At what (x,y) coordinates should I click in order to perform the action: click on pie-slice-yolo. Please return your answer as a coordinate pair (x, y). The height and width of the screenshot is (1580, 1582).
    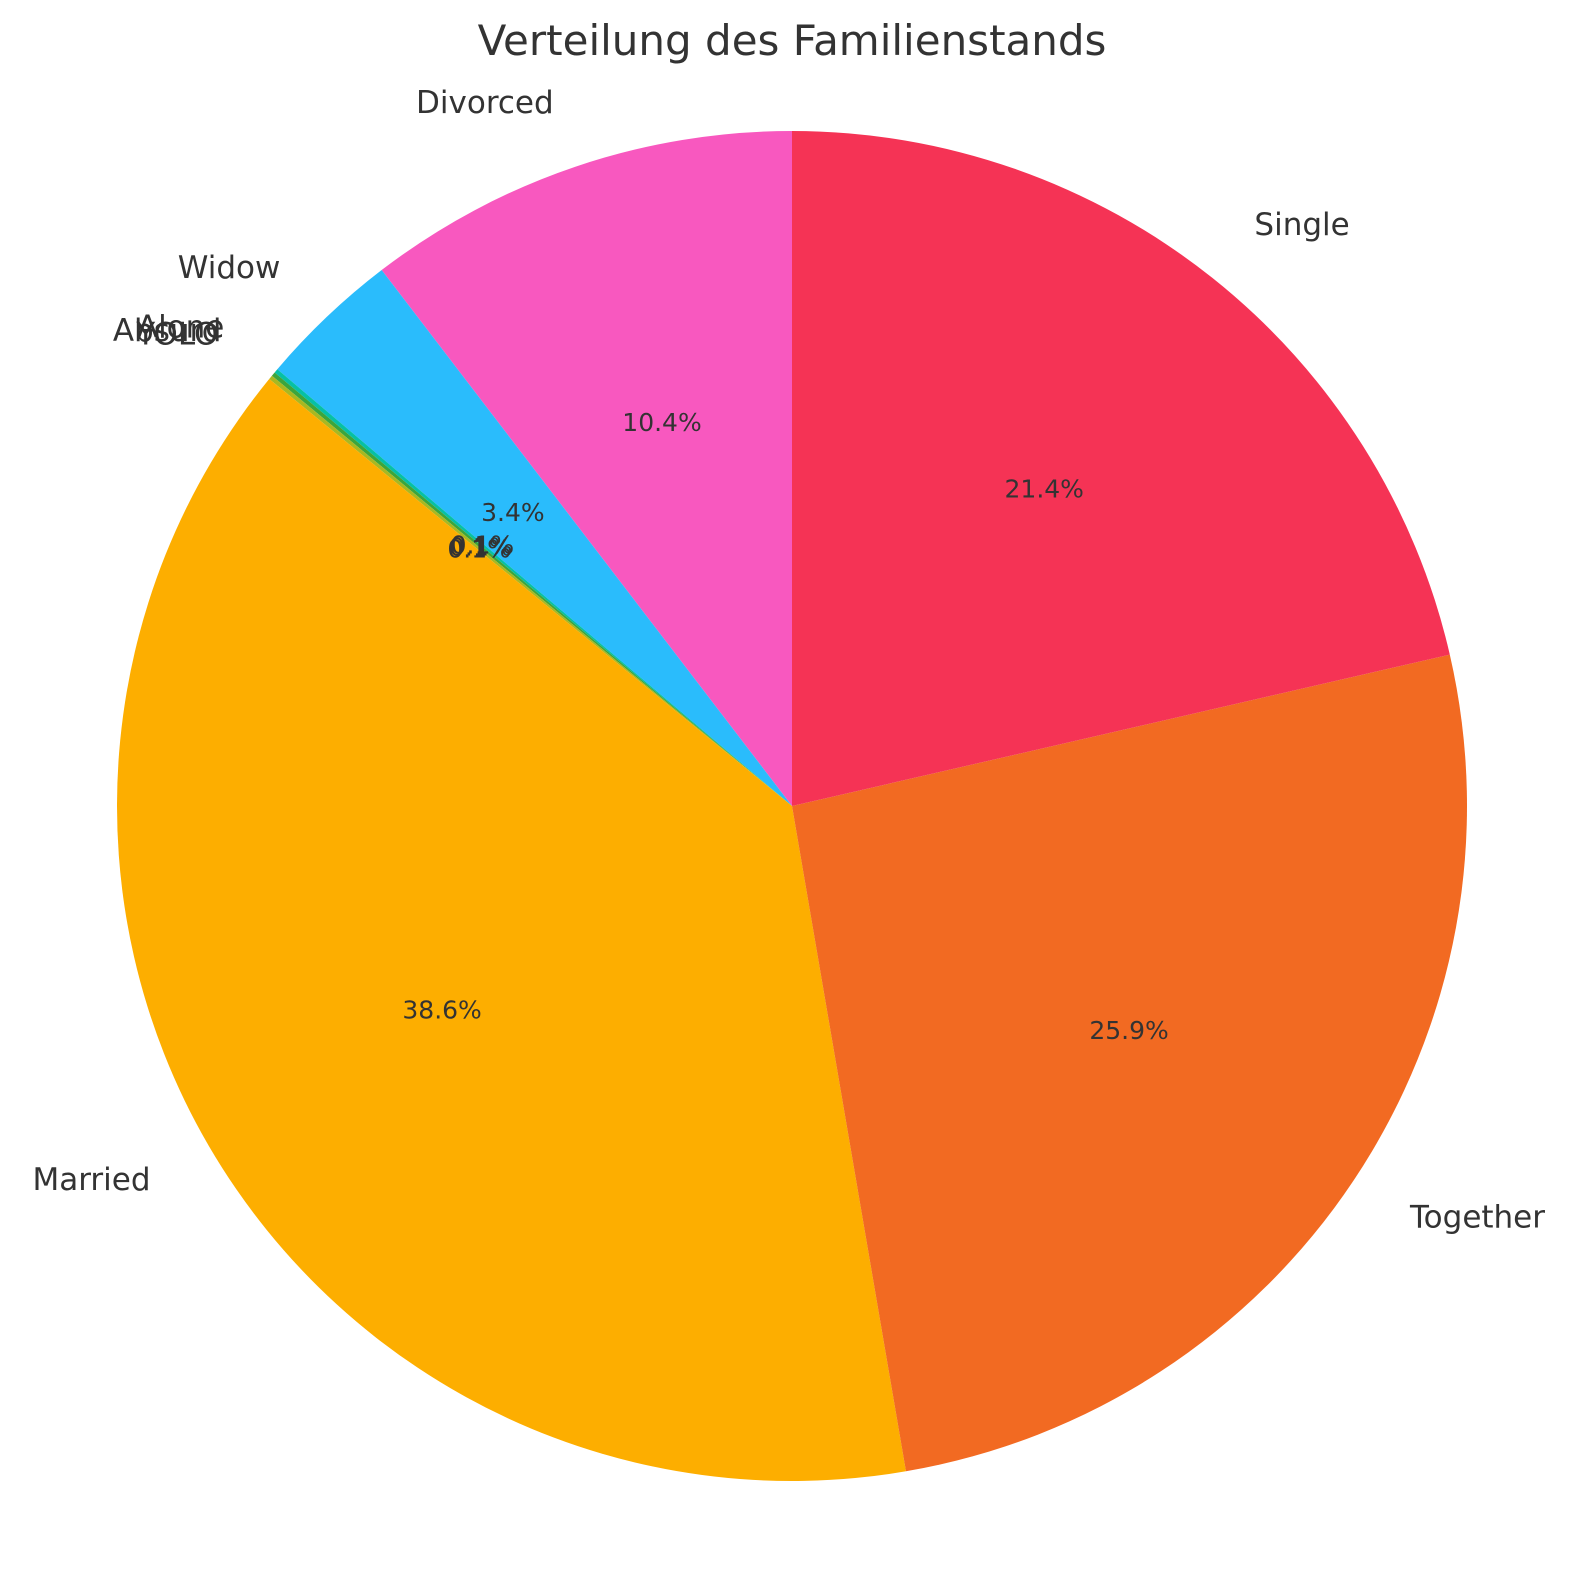
    Looking at the image, I should click on (530, 590).